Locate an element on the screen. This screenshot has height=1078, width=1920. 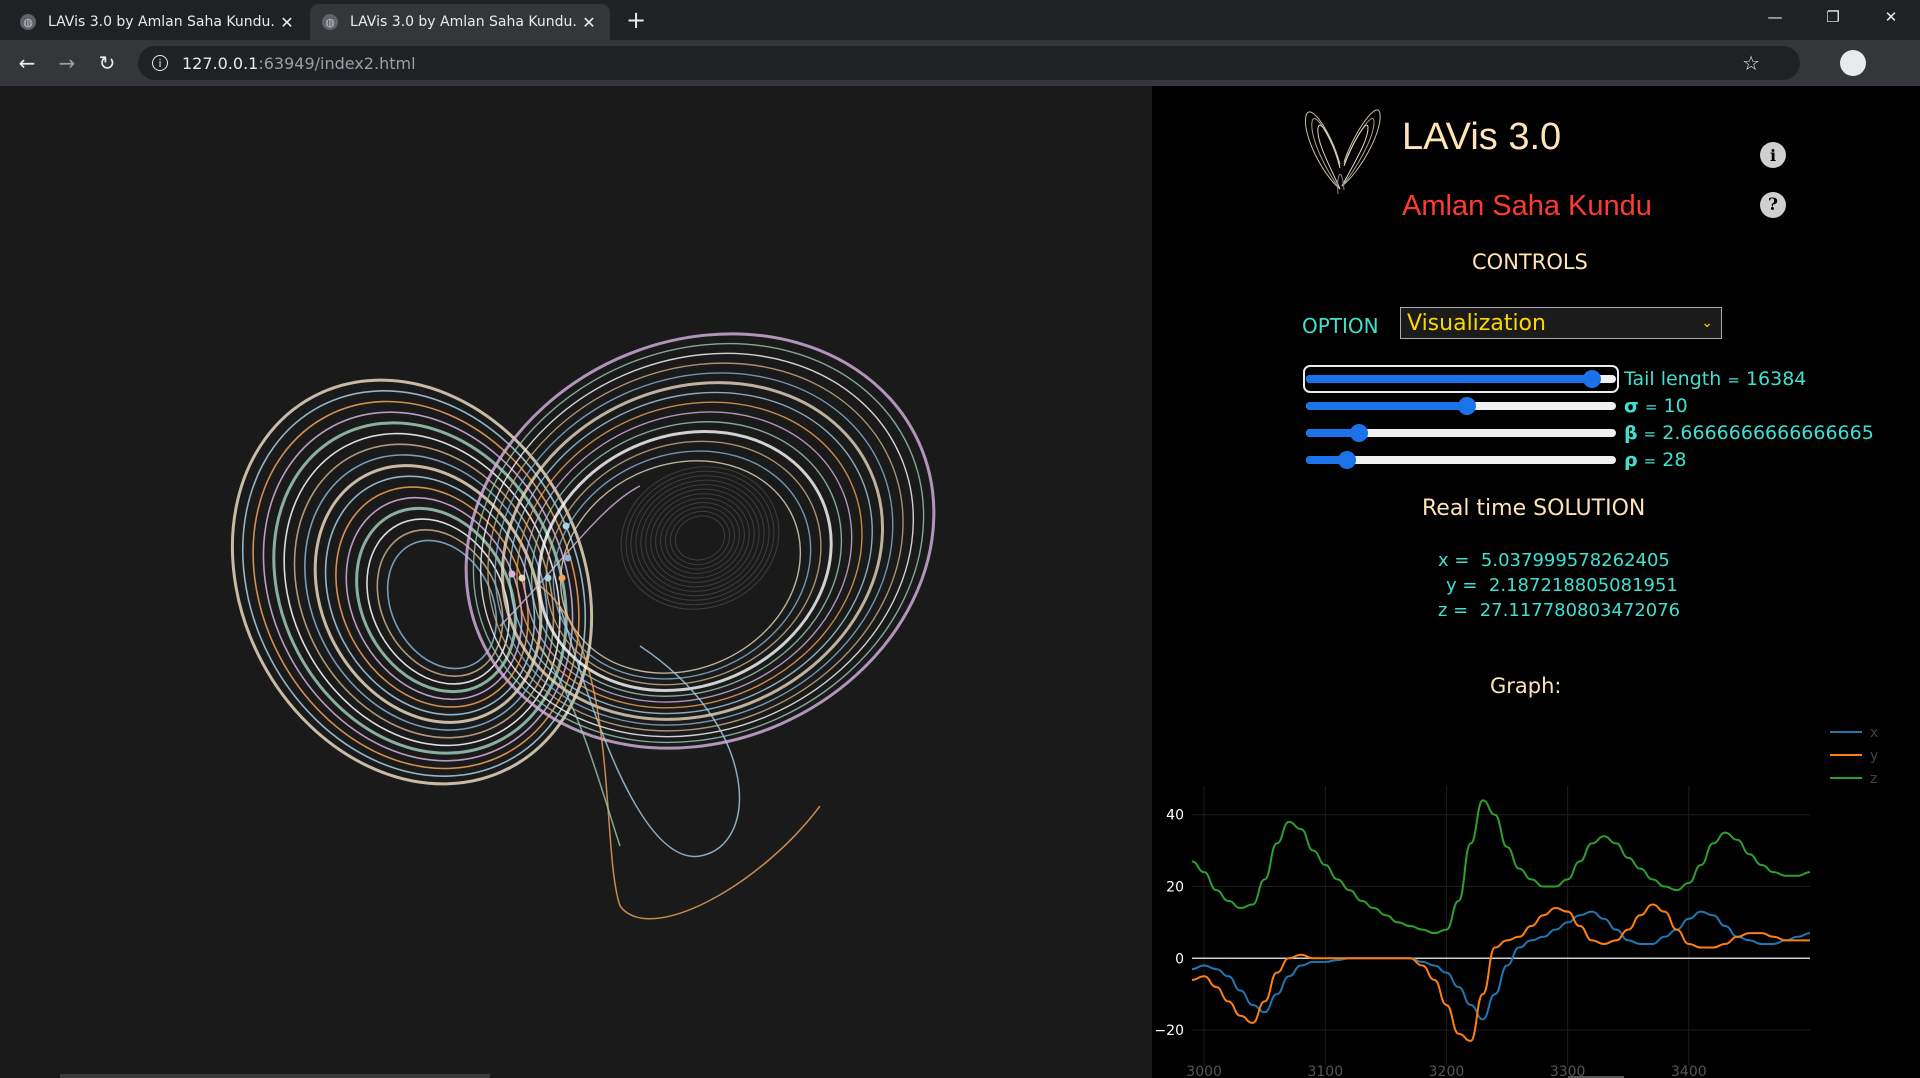
slider-symbol: ρ is located at coordinates (1631, 460).